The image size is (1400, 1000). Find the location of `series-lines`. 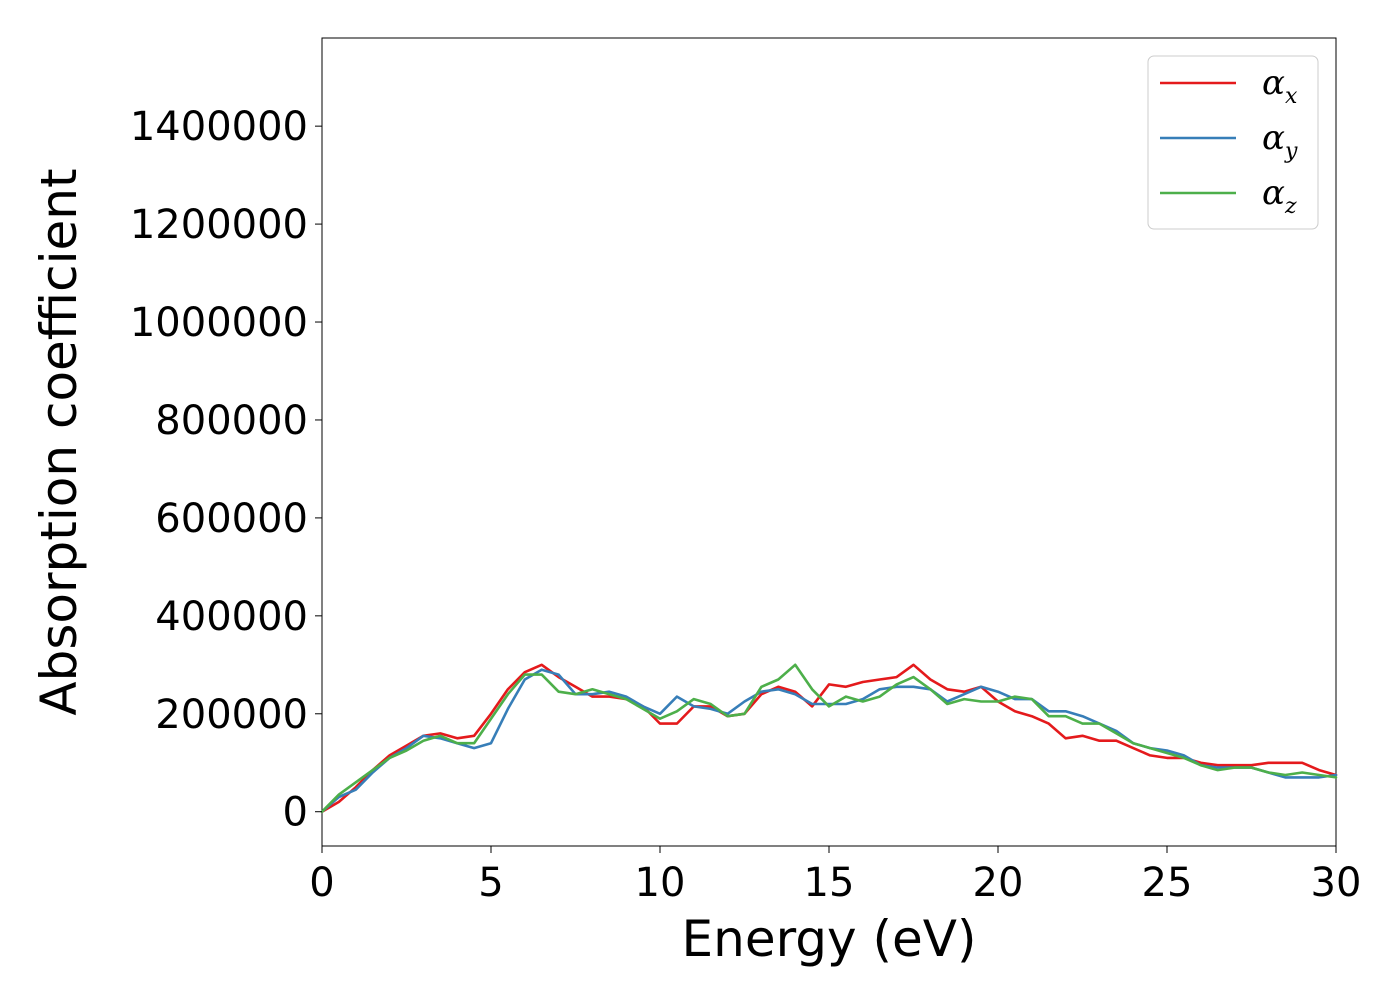

series-lines is located at coordinates (829, 738).